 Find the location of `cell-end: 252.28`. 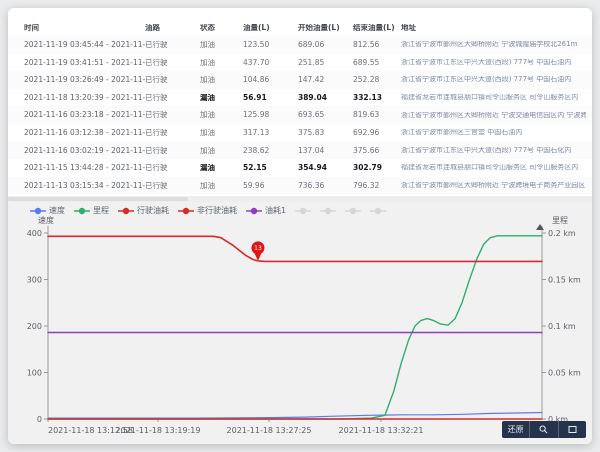

cell-end: 252.28 is located at coordinates (366, 80).